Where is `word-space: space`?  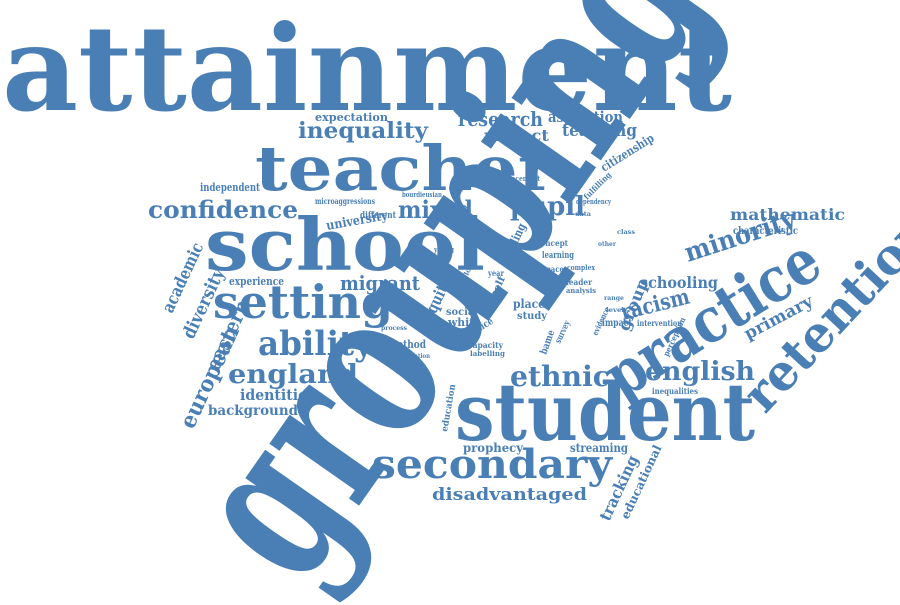
word-space: space is located at coordinates (553, 269).